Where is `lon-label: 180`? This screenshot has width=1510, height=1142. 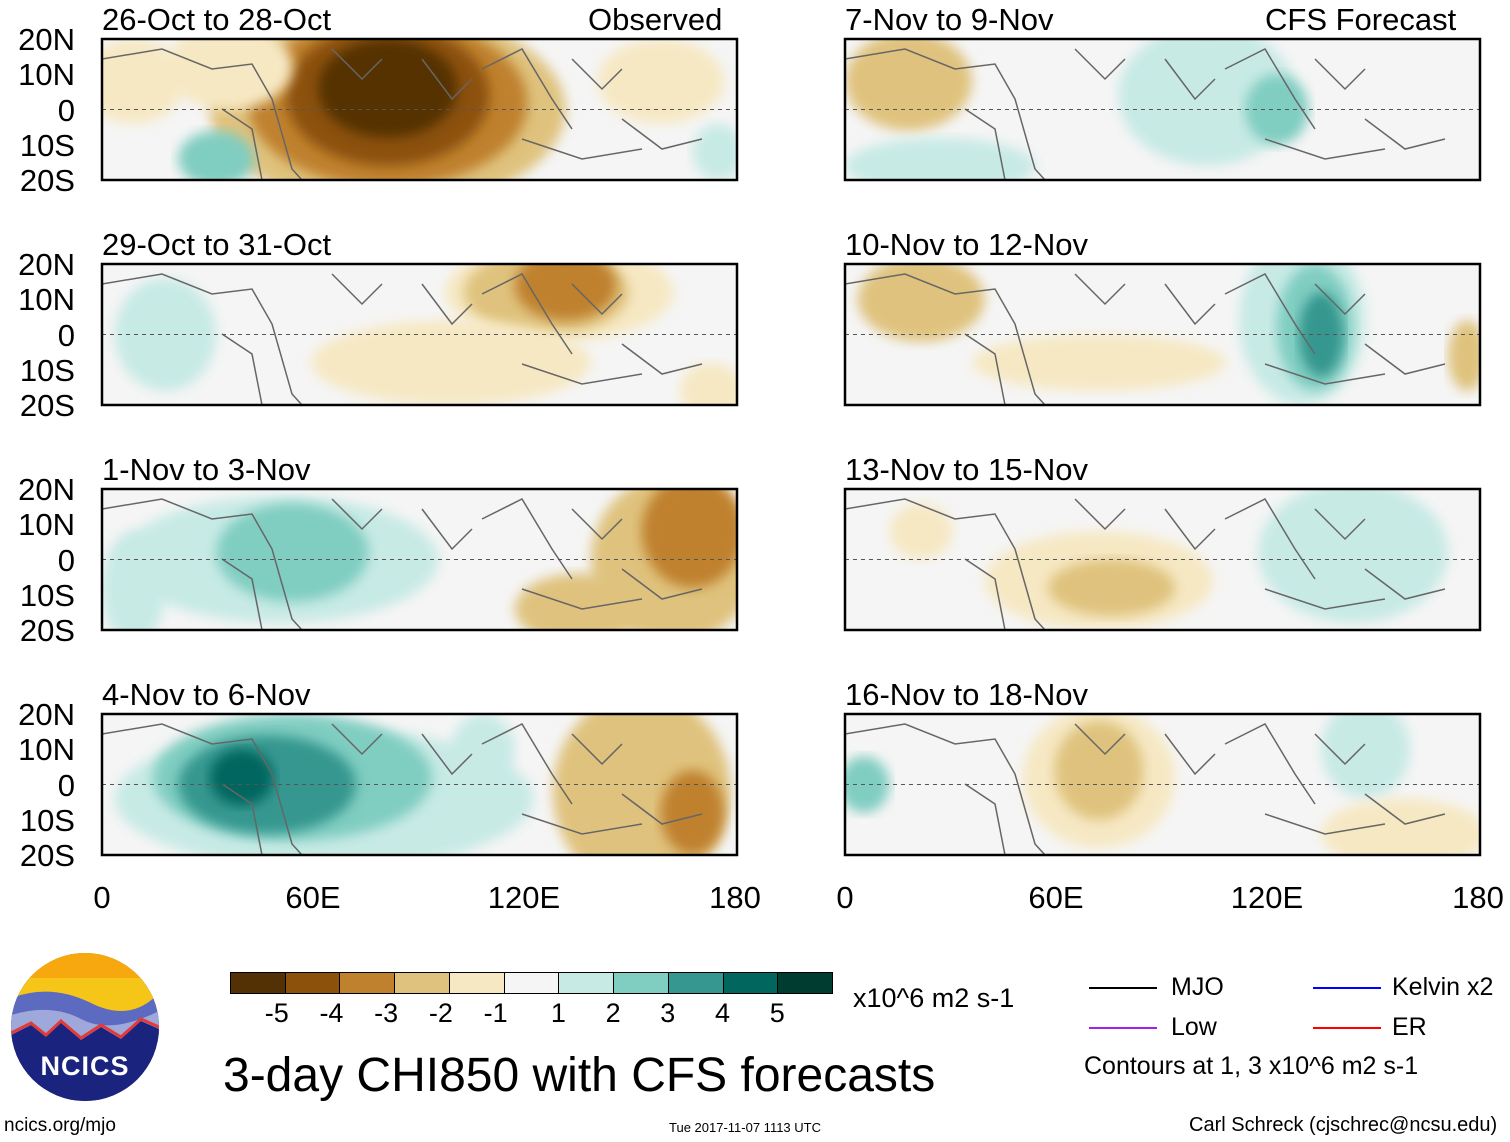 lon-label: 180 is located at coordinates (1478, 897).